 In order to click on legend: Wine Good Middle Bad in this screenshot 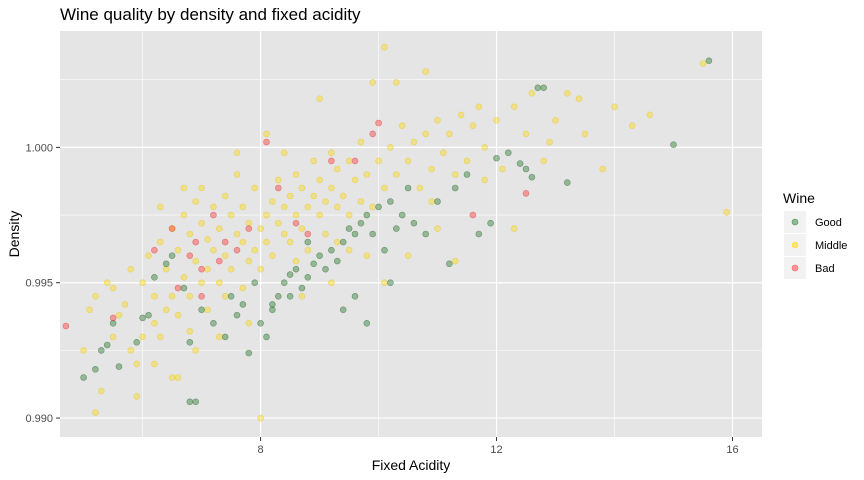, I will do `click(815, 234)`.